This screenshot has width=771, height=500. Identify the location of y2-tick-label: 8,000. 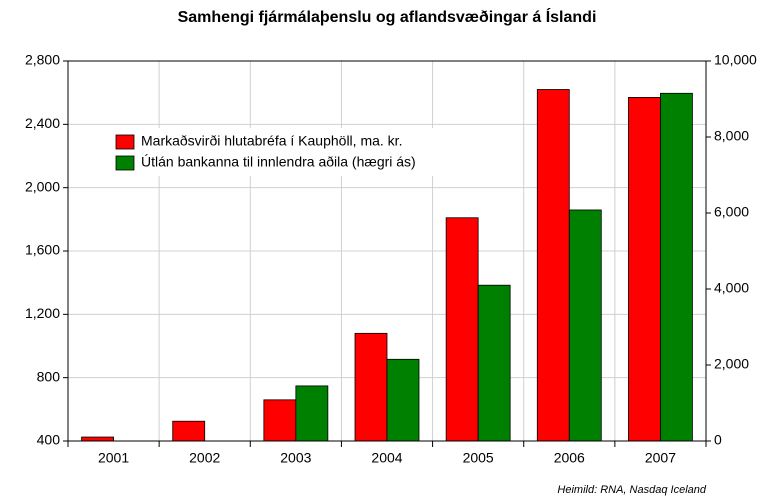
(731, 136).